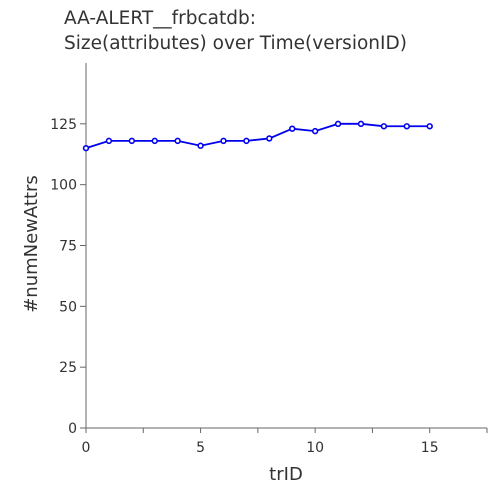 The image size is (500, 500). I want to click on y-tick-label: 75, so click(68, 247).